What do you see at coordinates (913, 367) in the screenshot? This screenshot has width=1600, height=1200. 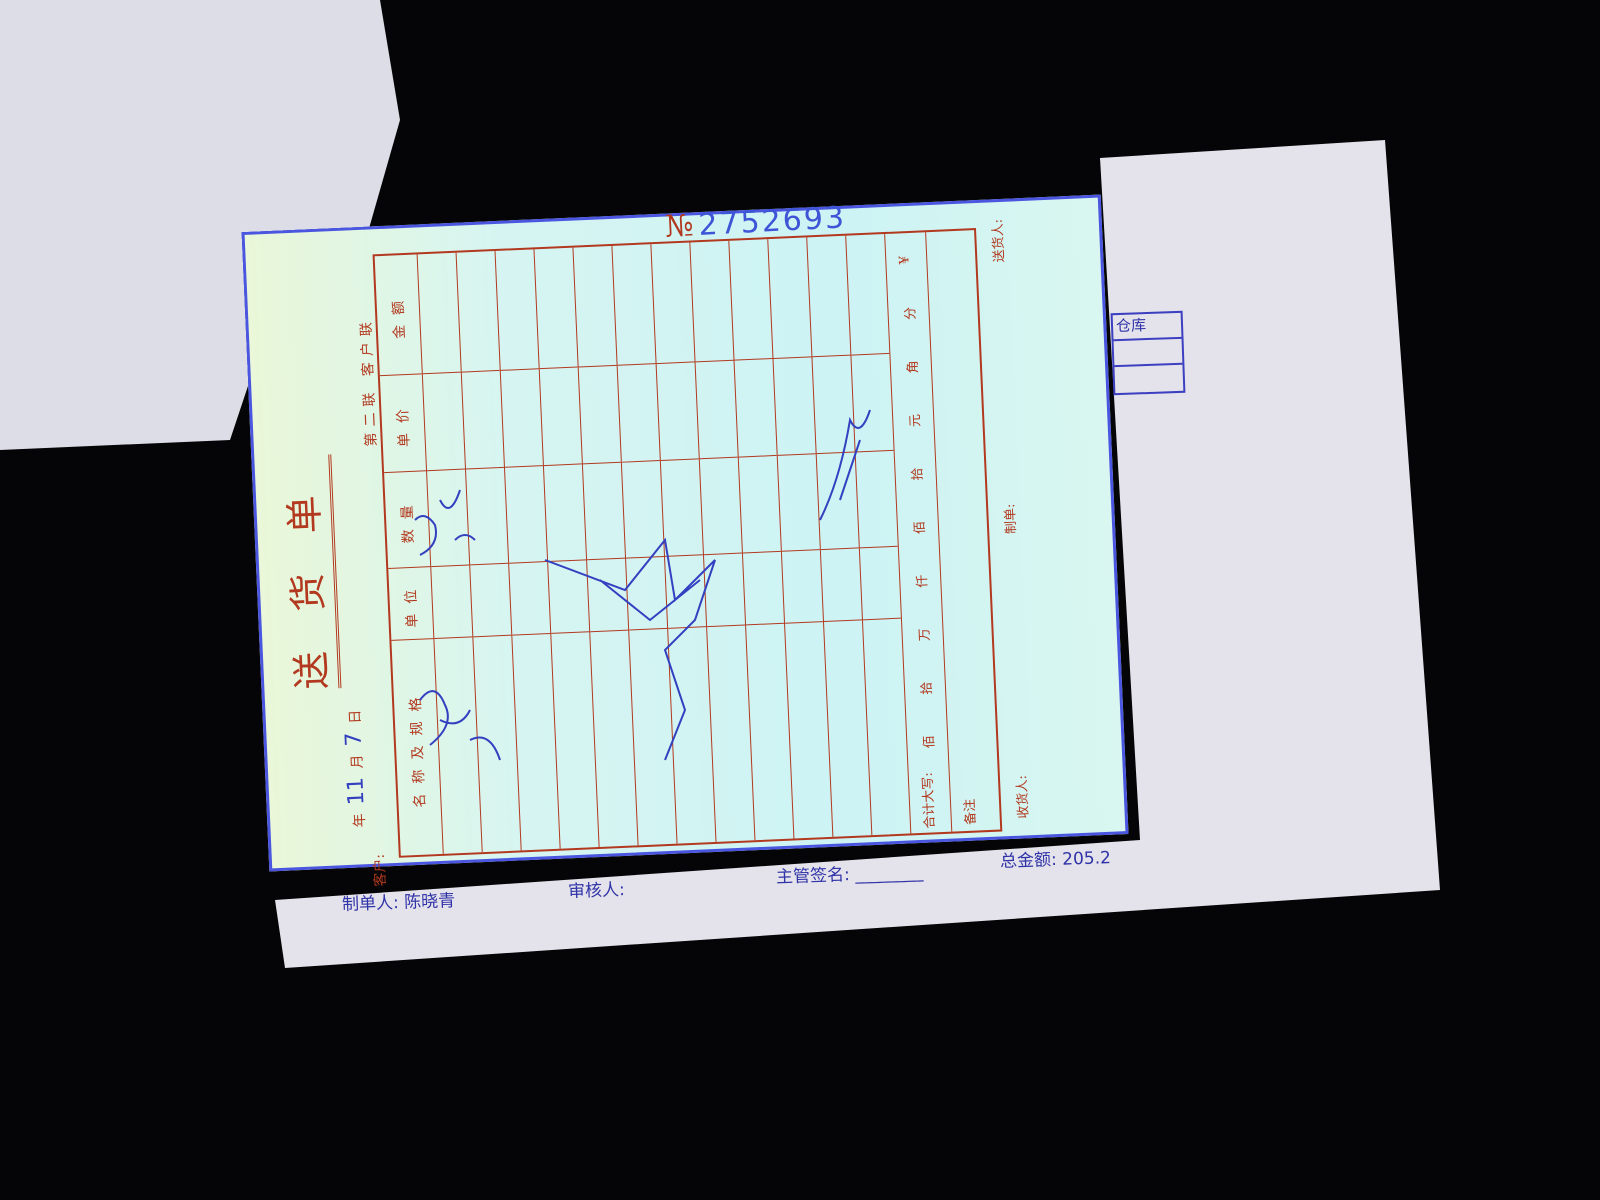 I see `total-unit: 角` at bounding box center [913, 367].